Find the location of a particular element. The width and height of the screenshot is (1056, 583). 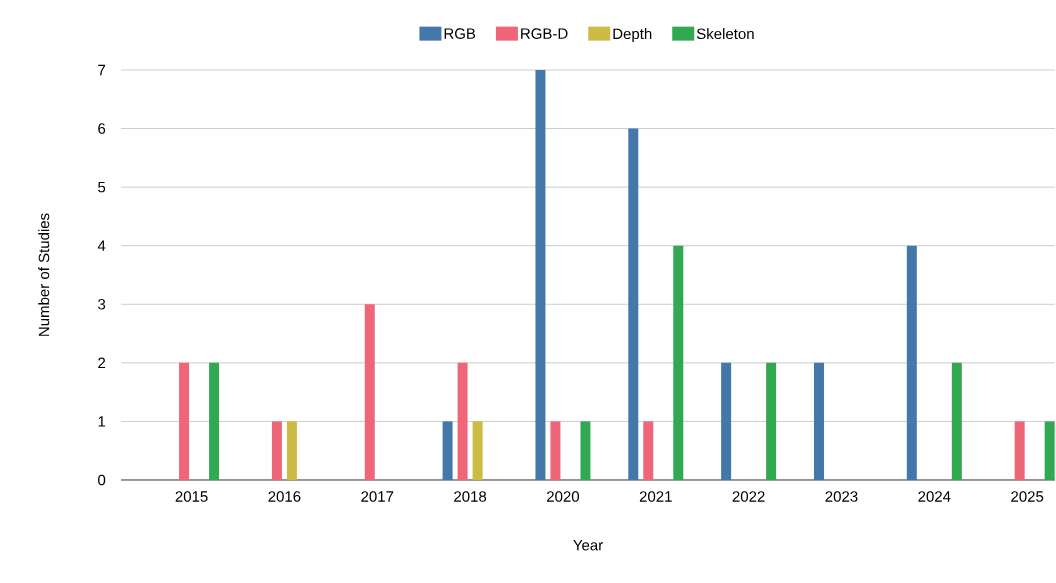

x-tick-label: 2017 is located at coordinates (377, 496).